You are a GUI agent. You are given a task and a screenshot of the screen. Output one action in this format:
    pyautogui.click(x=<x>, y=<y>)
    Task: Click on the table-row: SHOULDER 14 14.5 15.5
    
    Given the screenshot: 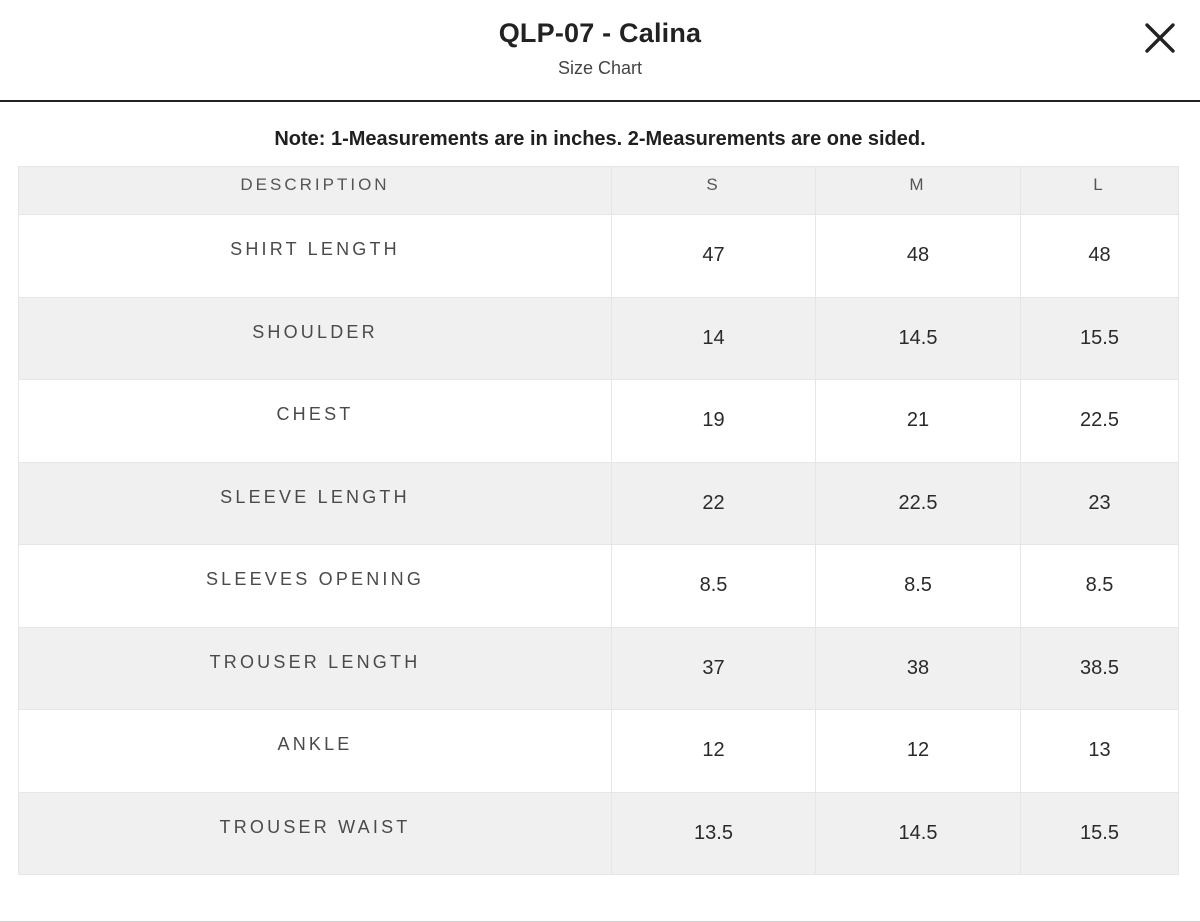 What is the action you would take?
    pyautogui.click(x=598, y=338)
    